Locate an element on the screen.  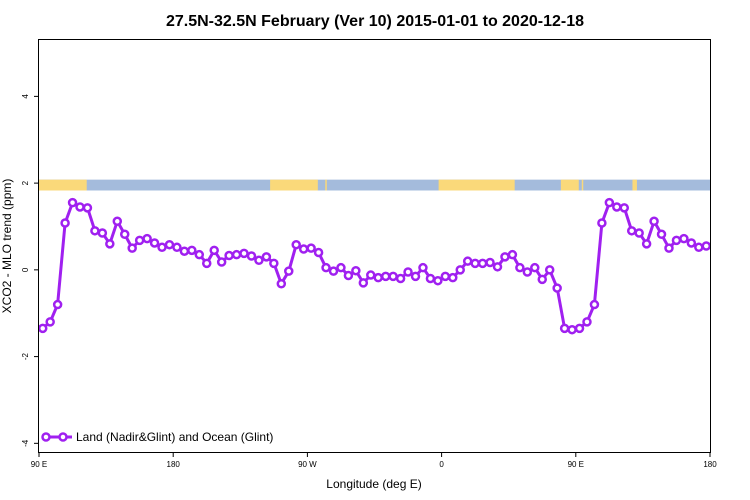
y-axis: -4 -2 0 2 4 is located at coordinates (30, 270).